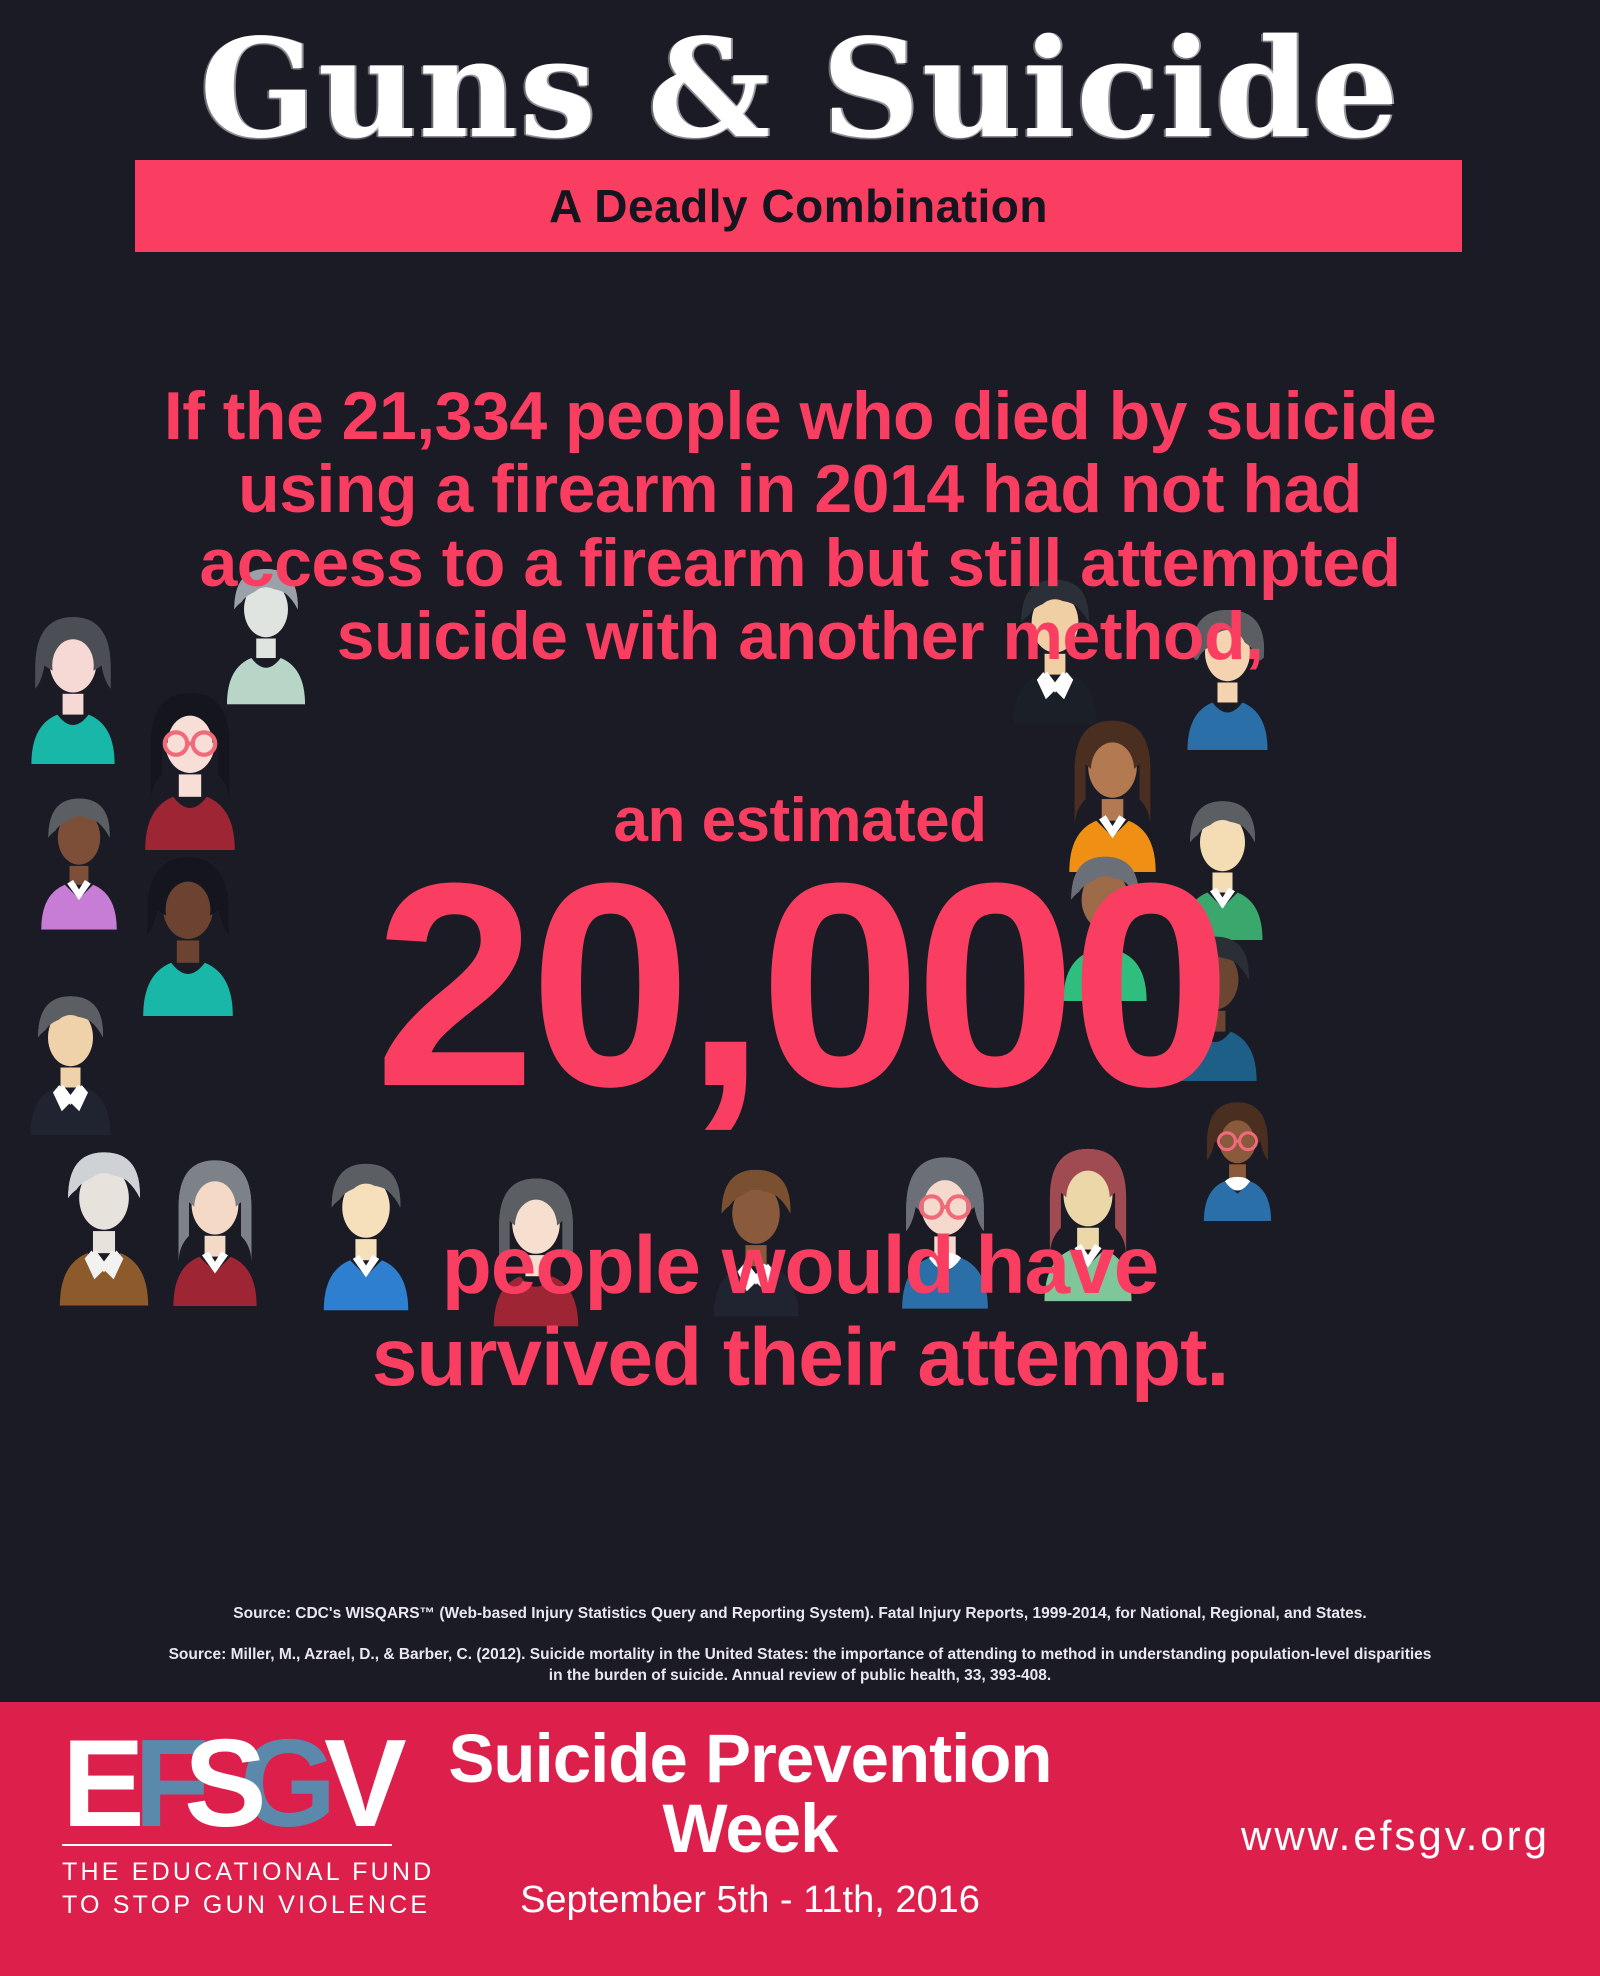 The height and width of the screenshot is (1976, 1600). Describe the element at coordinates (1395, 1835) in the screenshot. I see `website-url: www.efsgv.org` at that location.